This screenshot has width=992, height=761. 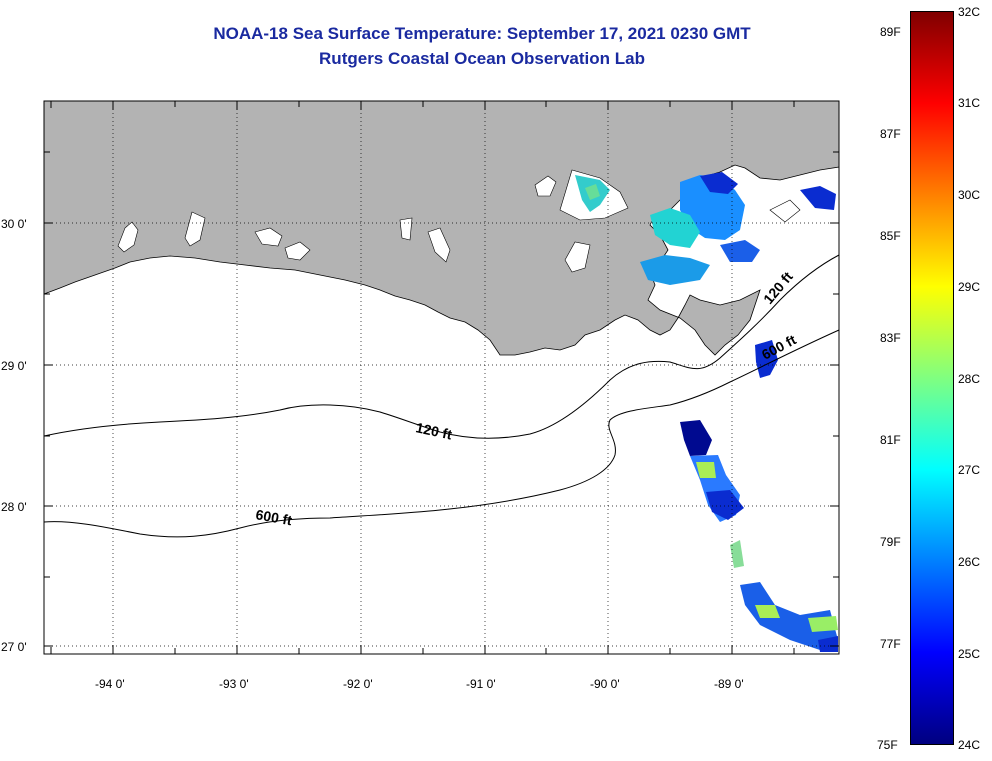 I want to click on colorbar-label-c: 25C, so click(x=969, y=654).